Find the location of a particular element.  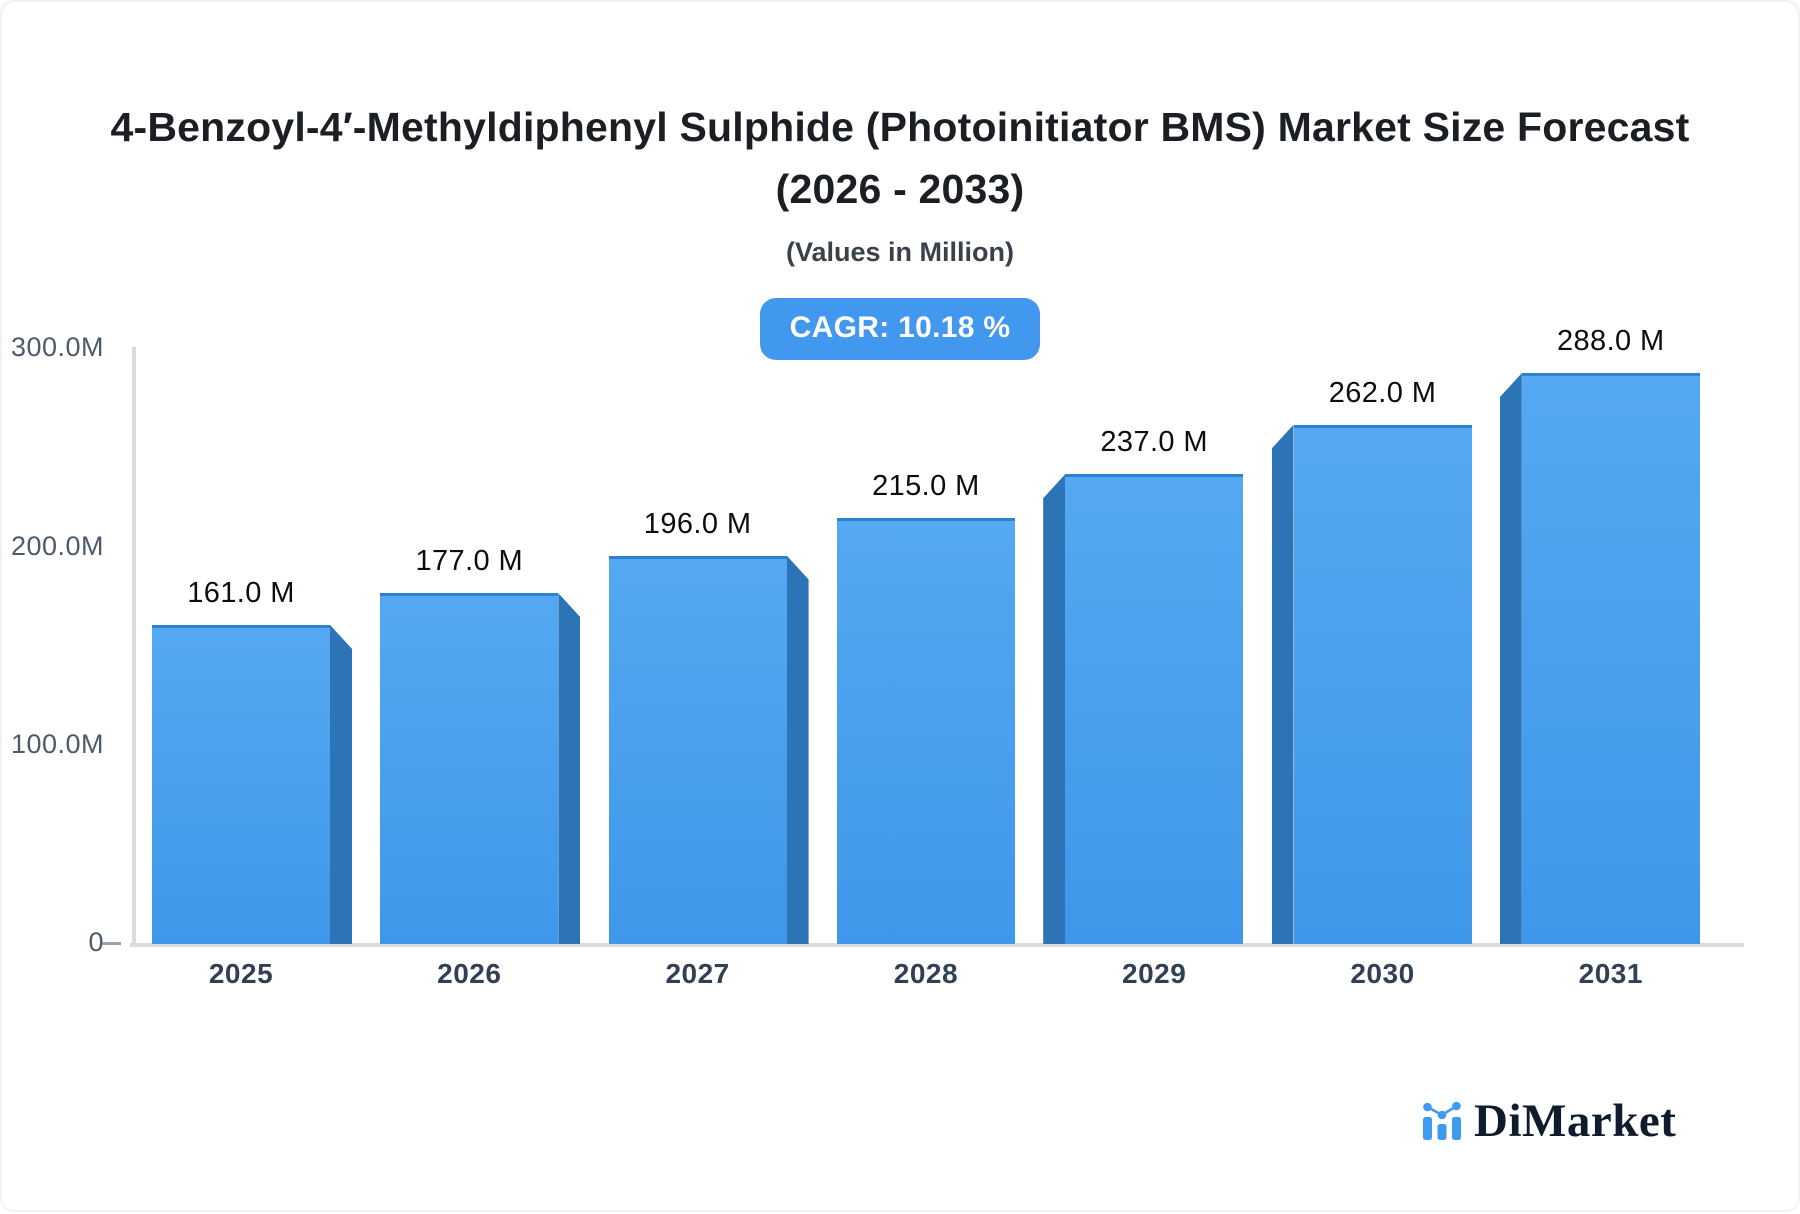

bar-value-label-2029: 237.0 M is located at coordinates (1154, 442).